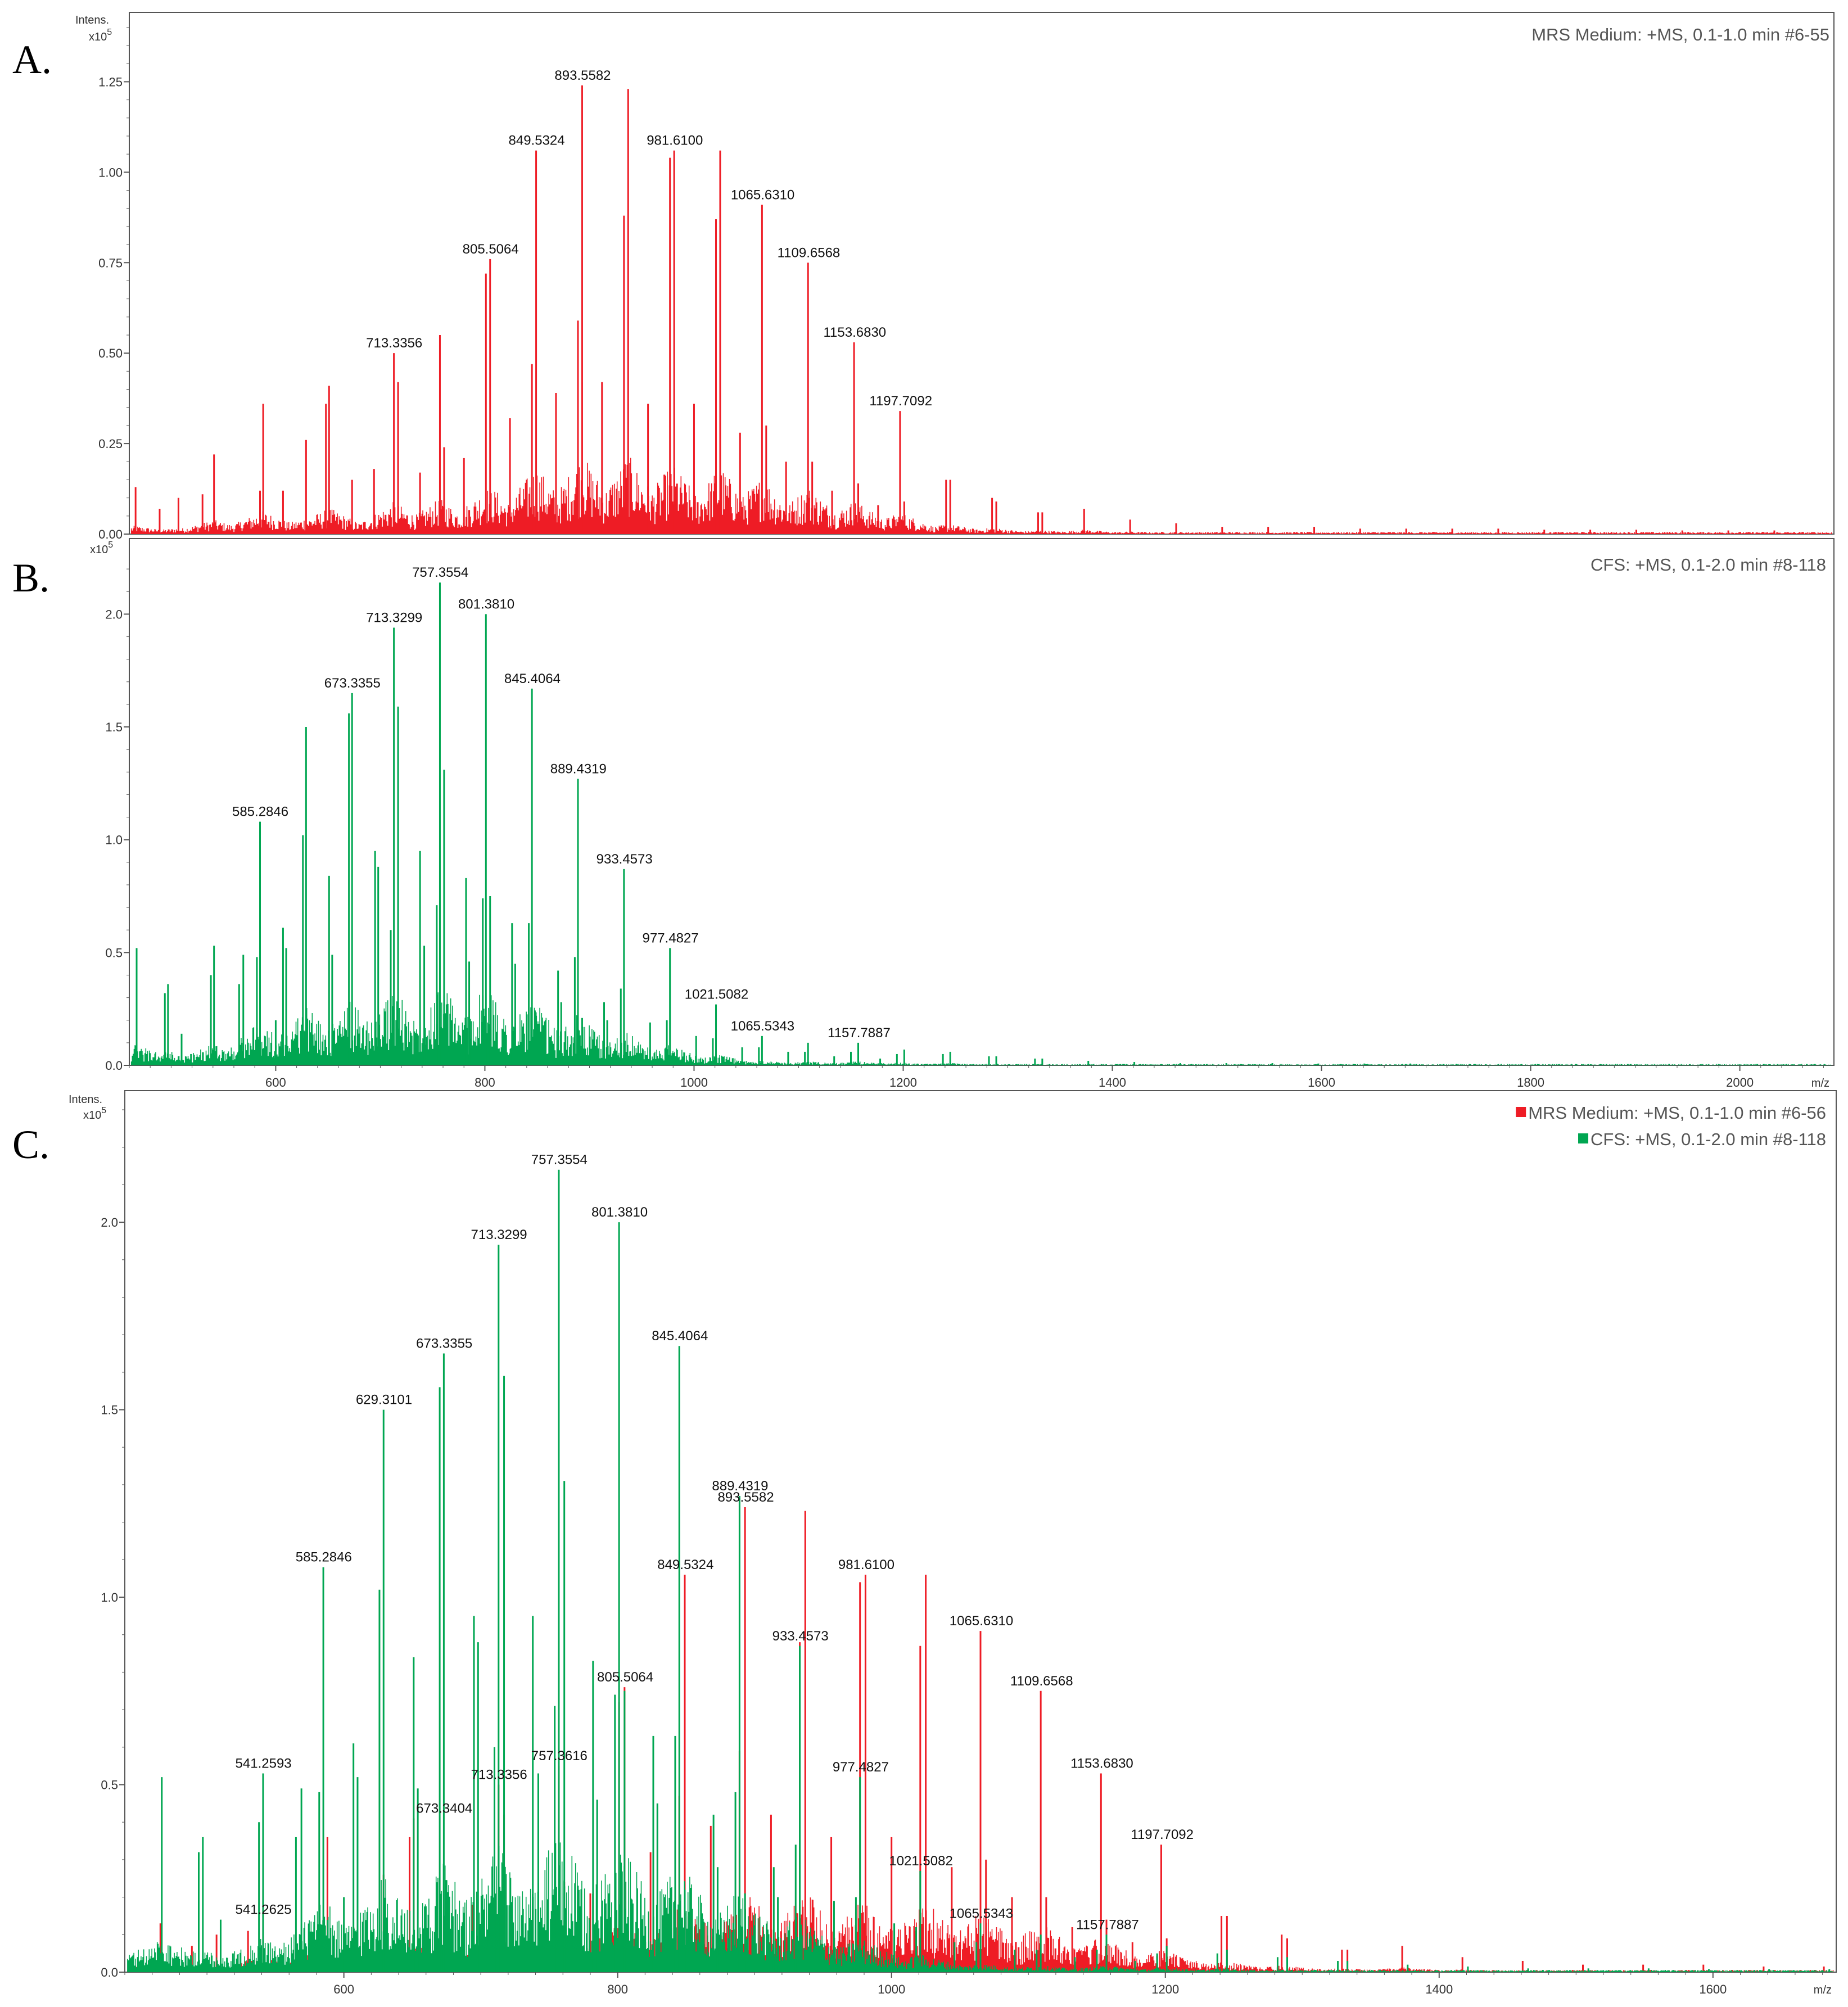  I want to click on multiplier-label-c: x105, so click(94, 1114).